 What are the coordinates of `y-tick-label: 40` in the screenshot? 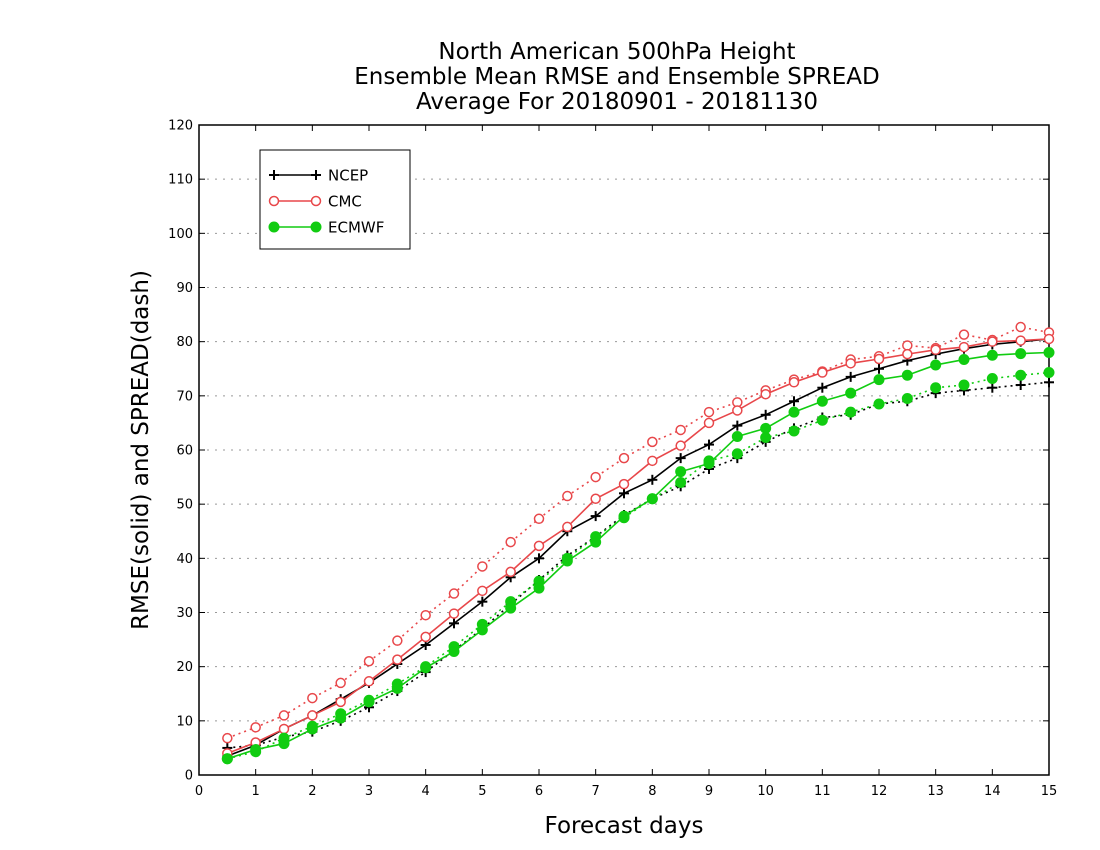 It's located at (184, 559).